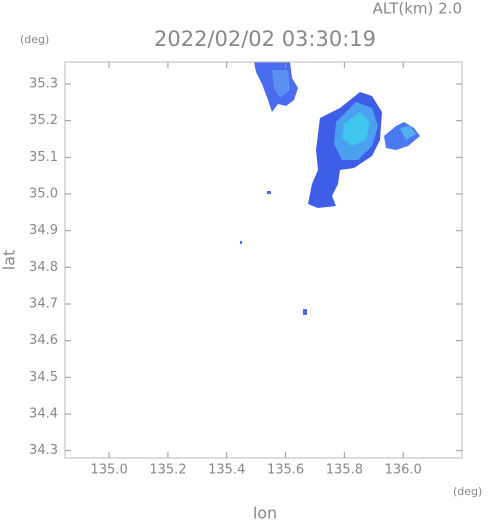 The image size is (491, 521). I want to click on y-tick-label: 34.4, so click(43, 414).